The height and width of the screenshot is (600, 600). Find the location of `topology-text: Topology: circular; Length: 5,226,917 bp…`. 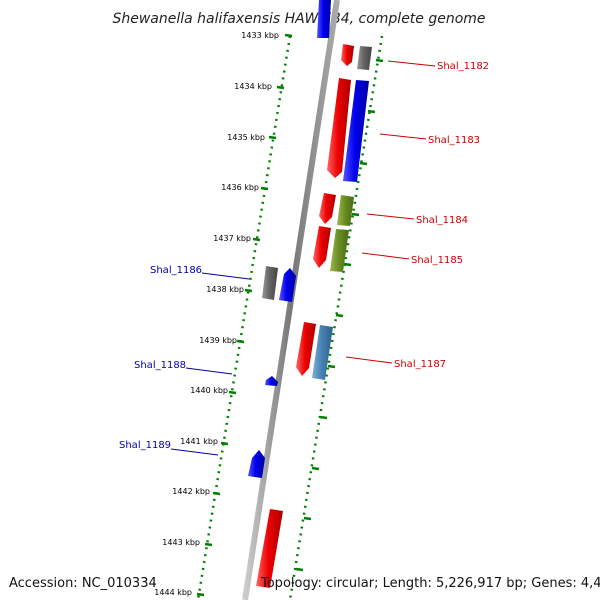

topology-text: Topology: circular; Length: 5,226,917 bp… is located at coordinates (430, 583).